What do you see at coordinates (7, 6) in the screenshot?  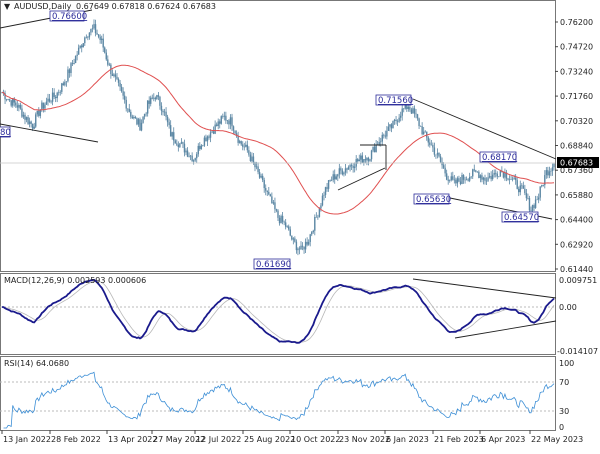 I see `menu-triangle-down-icon: ▼` at bounding box center [7, 6].